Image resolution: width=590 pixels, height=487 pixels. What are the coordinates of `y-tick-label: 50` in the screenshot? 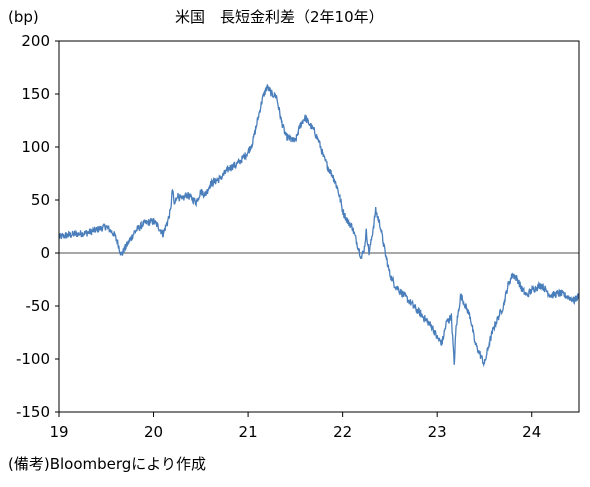 It's located at (40, 200).